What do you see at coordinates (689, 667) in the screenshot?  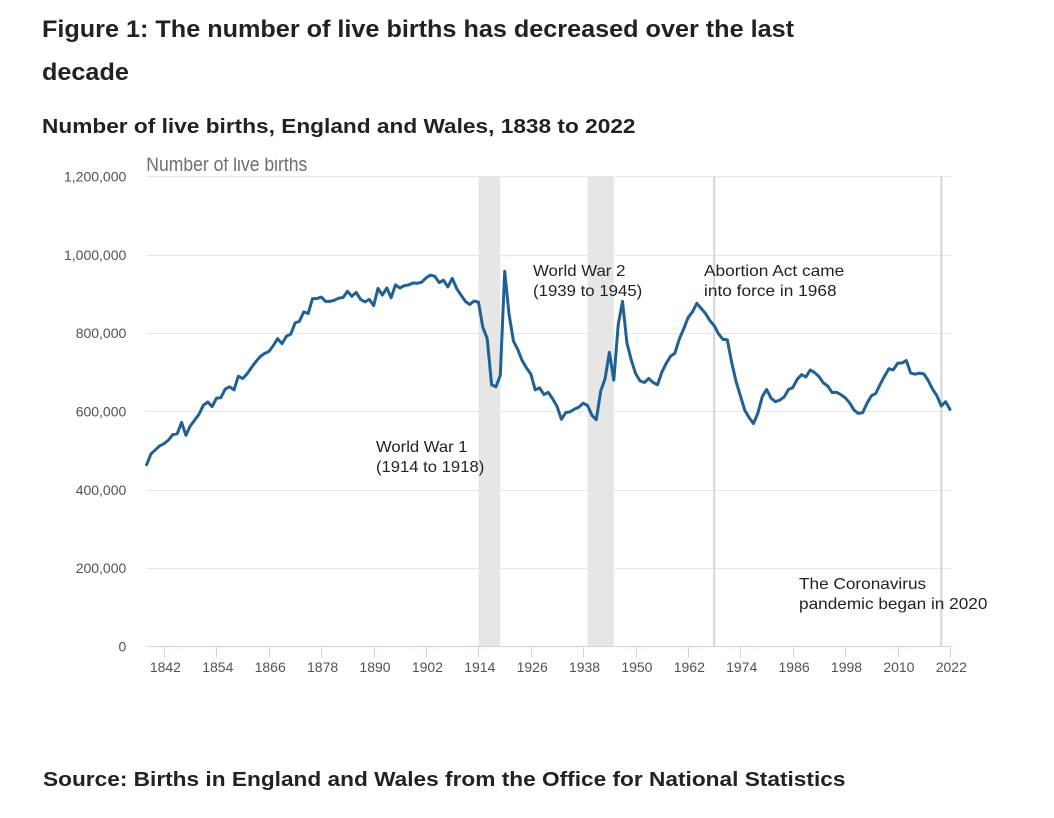 I see `svg-text: 1962` at bounding box center [689, 667].